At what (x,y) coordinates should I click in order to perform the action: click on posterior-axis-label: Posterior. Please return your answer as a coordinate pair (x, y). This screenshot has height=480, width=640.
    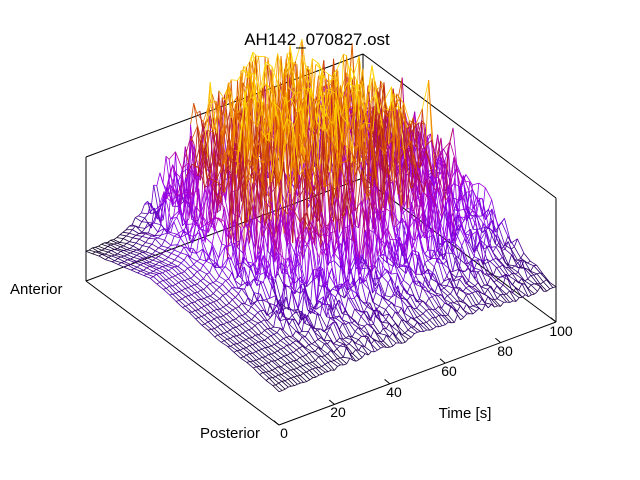
    Looking at the image, I should click on (230, 433).